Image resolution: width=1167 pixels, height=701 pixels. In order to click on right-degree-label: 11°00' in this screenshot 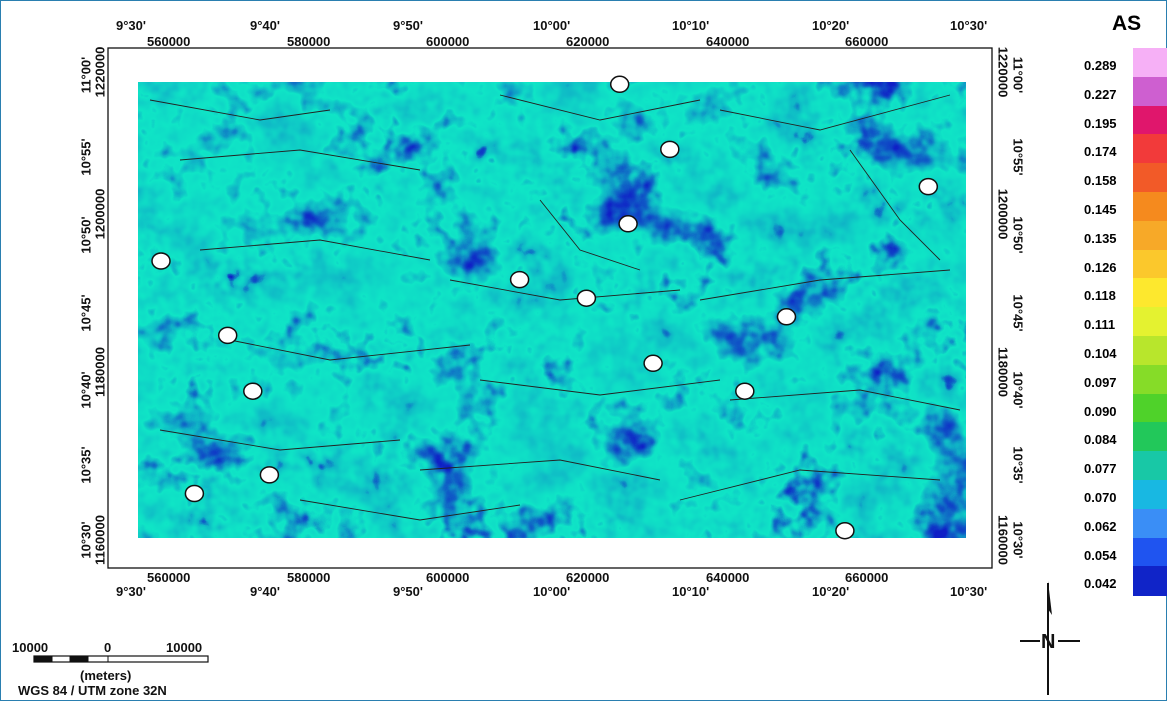, I will do `click(1018, 75)`.